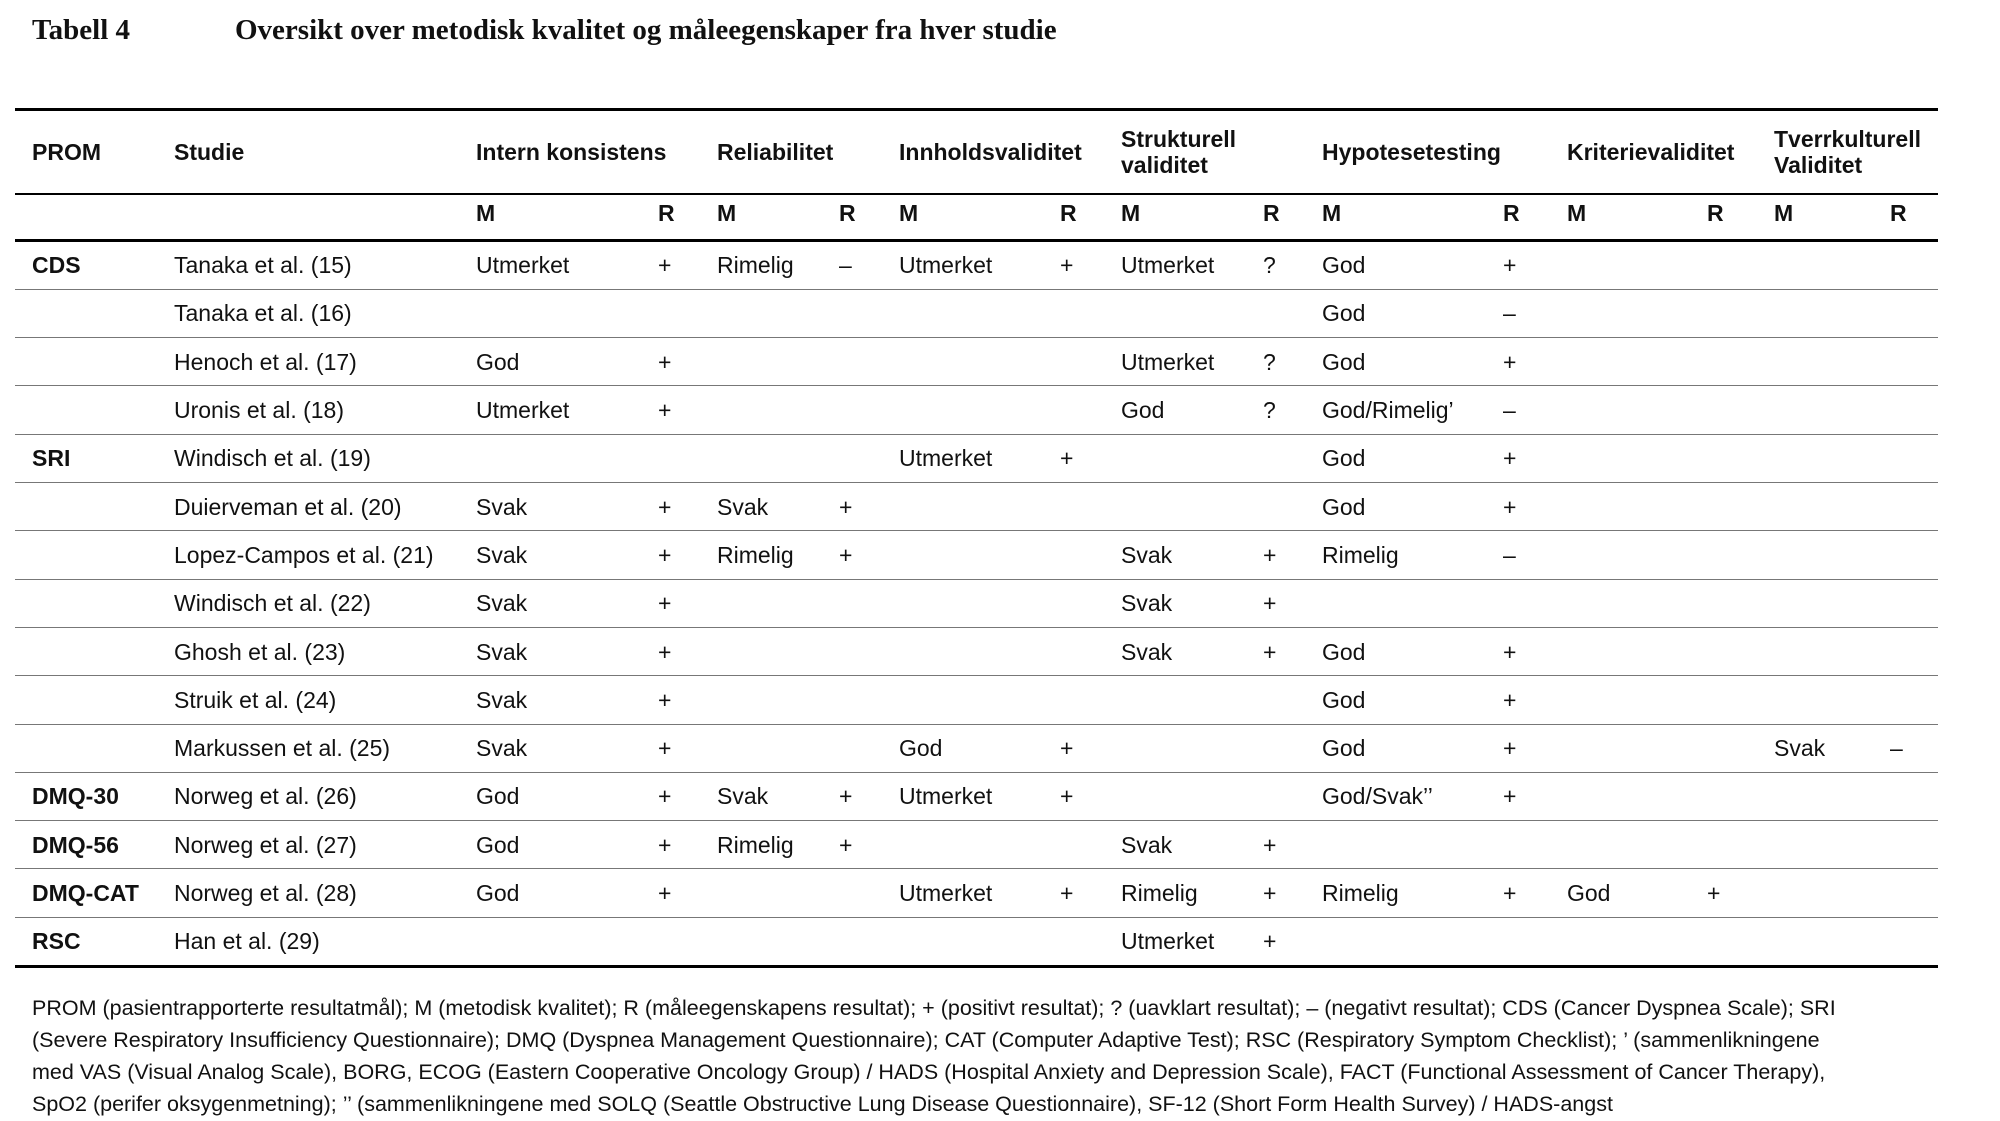 The image size is (2000, 1121). I want to click on rule, so click(976, 194).